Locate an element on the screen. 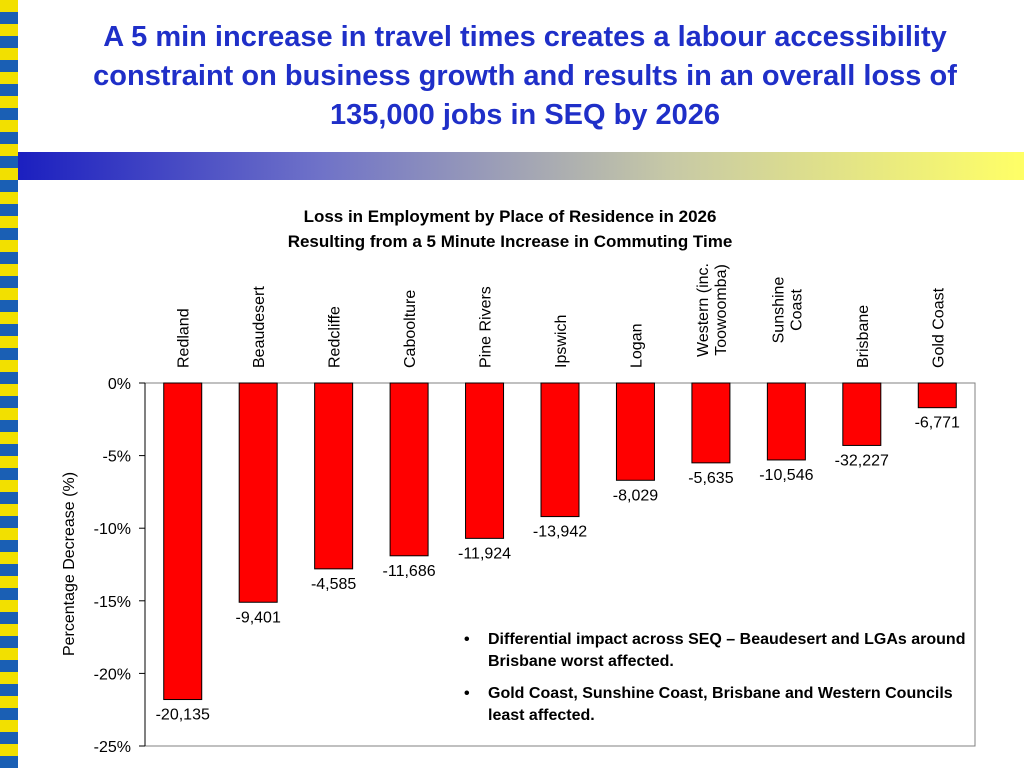  category-label-line: Ipswich is located at coordinates (561, 341).